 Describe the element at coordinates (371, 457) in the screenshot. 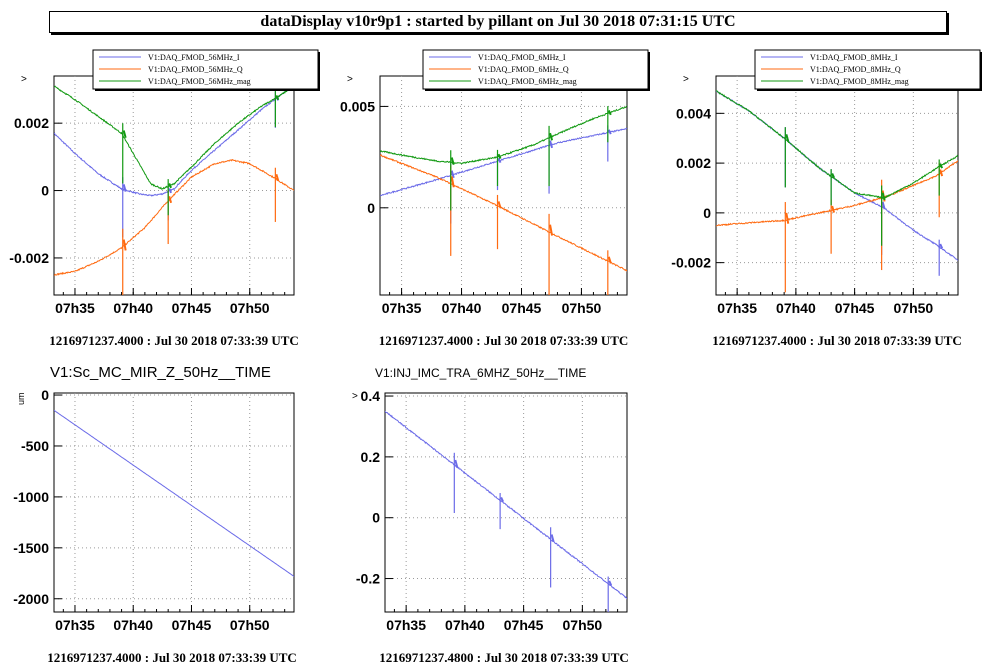

I see `y-tick-label: 0.2` at that location.